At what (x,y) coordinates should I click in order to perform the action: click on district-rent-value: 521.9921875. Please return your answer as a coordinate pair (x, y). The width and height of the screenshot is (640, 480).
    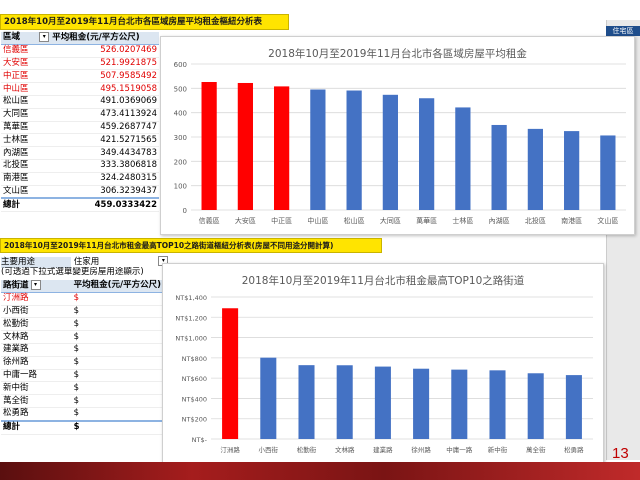
    Looking at the image, I should click on (97, 64).